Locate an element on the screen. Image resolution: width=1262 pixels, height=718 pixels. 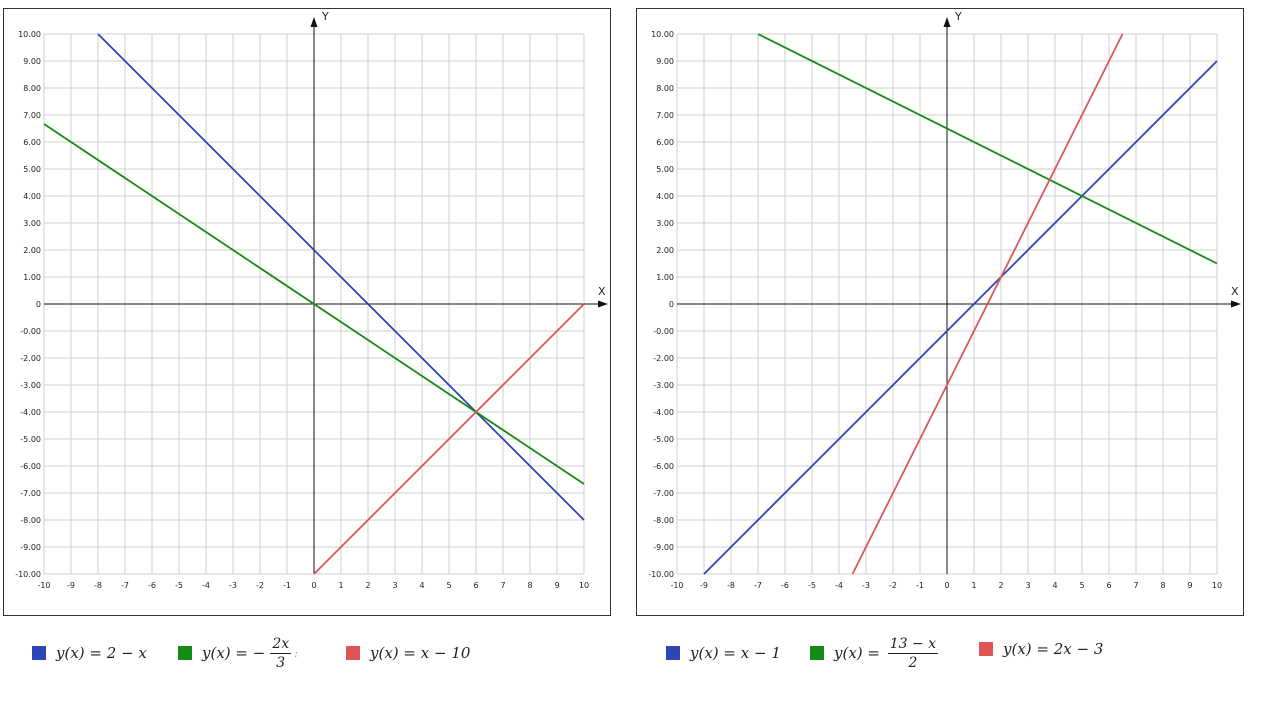
right-x-tick-label: 7 is located at coordinates (1135, 585).